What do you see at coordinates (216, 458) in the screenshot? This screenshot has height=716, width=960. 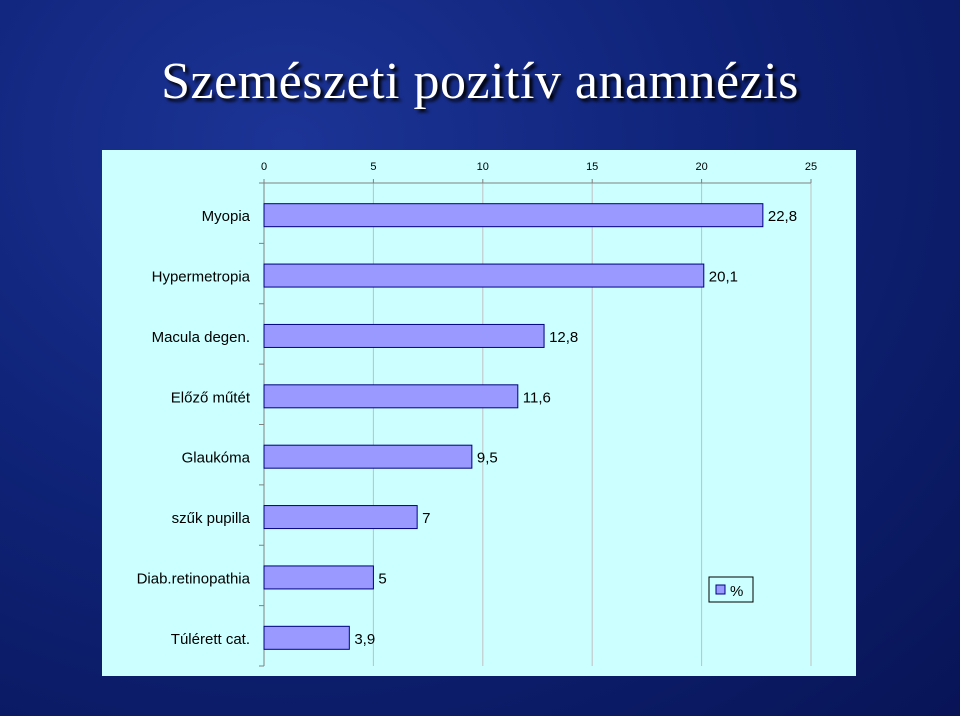 I see `category-label: Glaukóma` at bounding box center [216, 458].